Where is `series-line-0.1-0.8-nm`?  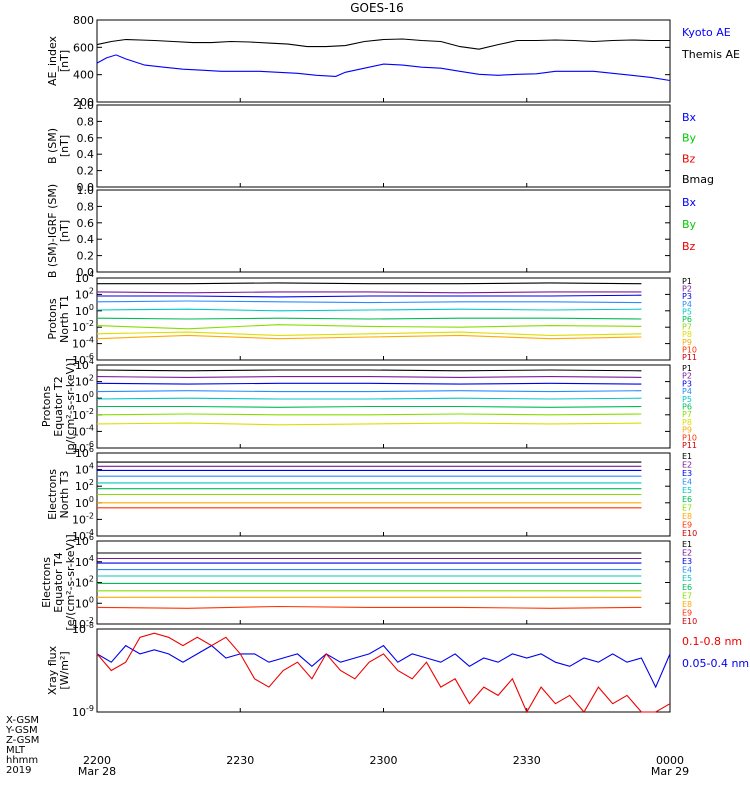 series-line-0.1-0.8-nm is located at coordinates (383, 673).